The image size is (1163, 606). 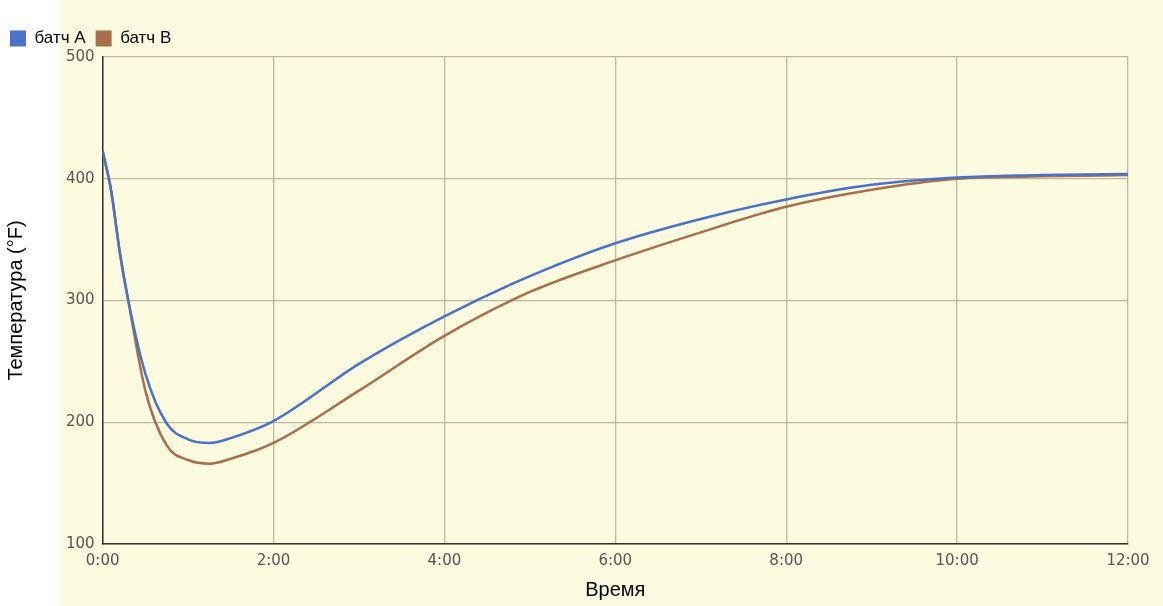 What do you see at coordinates (146, 38) in the screenshot?
I see `legend-label: батч B` at bounding box center [146, 38].